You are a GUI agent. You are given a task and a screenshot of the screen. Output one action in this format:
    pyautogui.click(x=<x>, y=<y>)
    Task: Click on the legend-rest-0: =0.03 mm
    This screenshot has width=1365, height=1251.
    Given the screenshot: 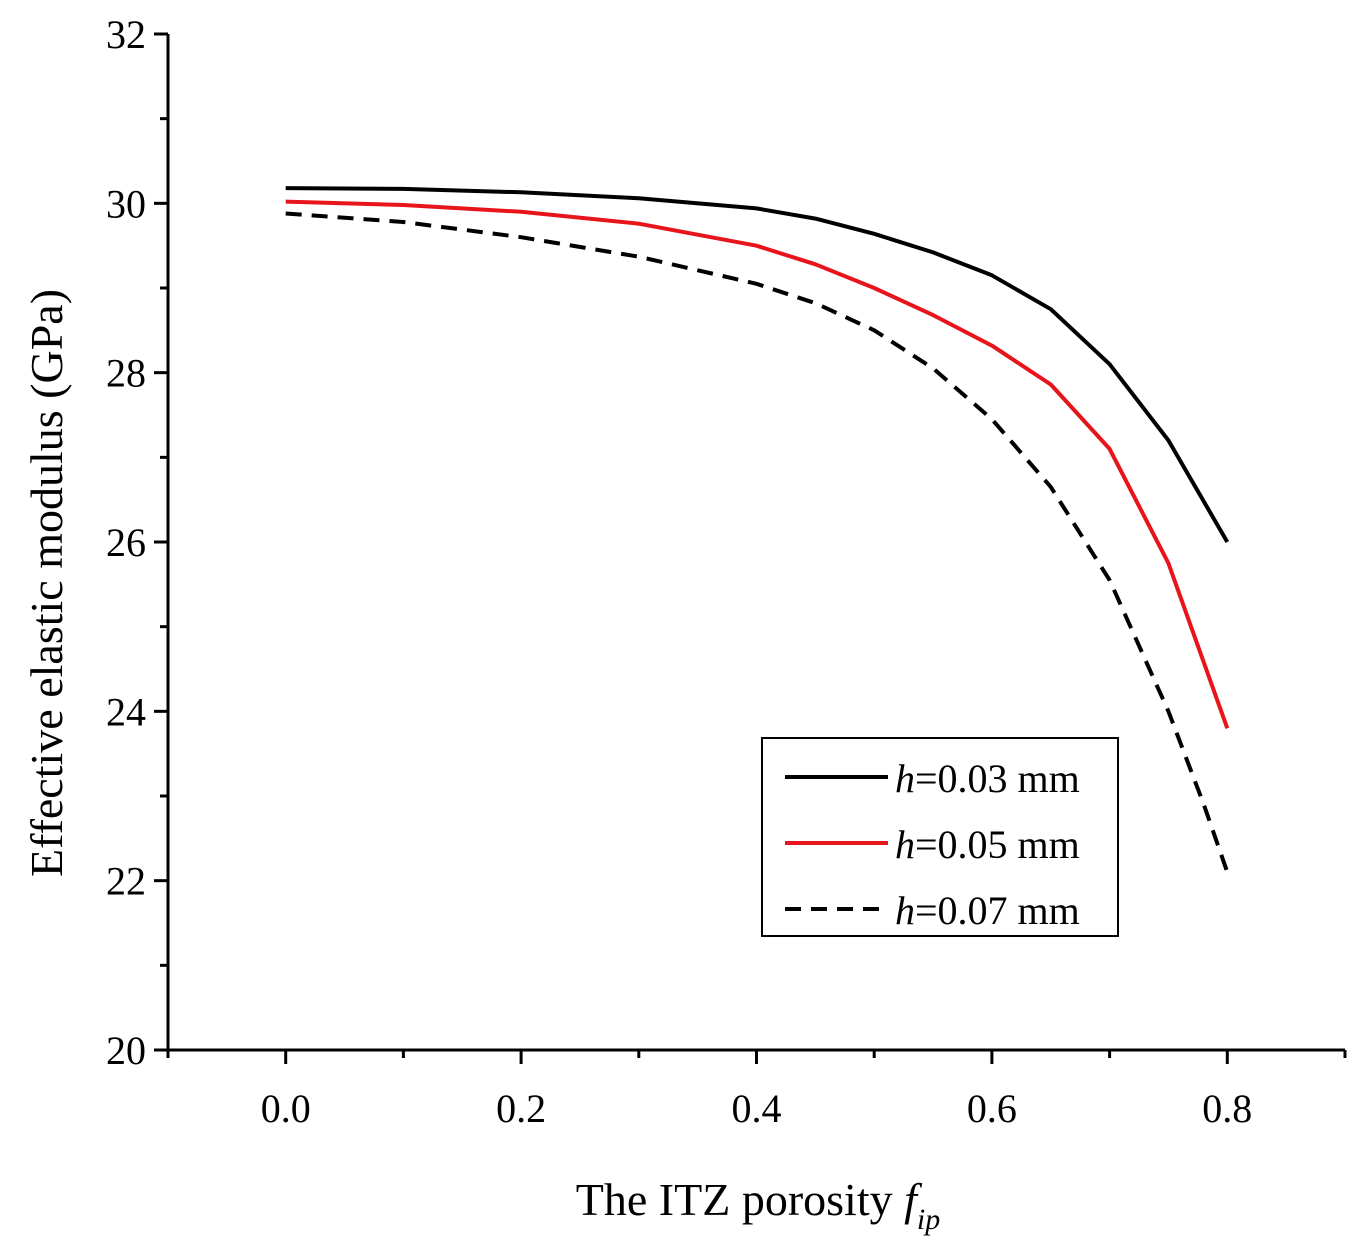 What is the action you would take?
    pyautogui.click(x=997, y=778)
    